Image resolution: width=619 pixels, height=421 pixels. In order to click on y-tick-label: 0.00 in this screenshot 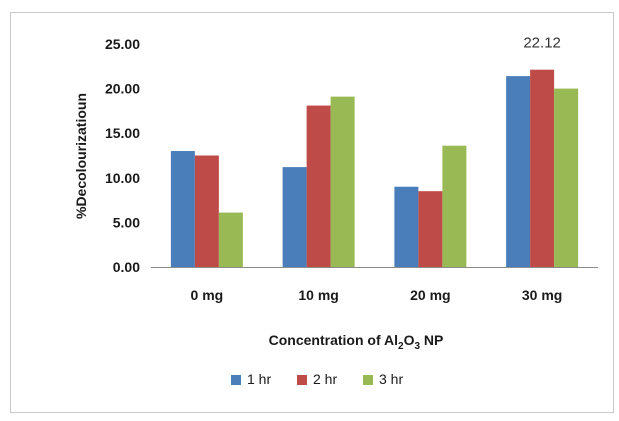, I will do `click(126, 267)`.